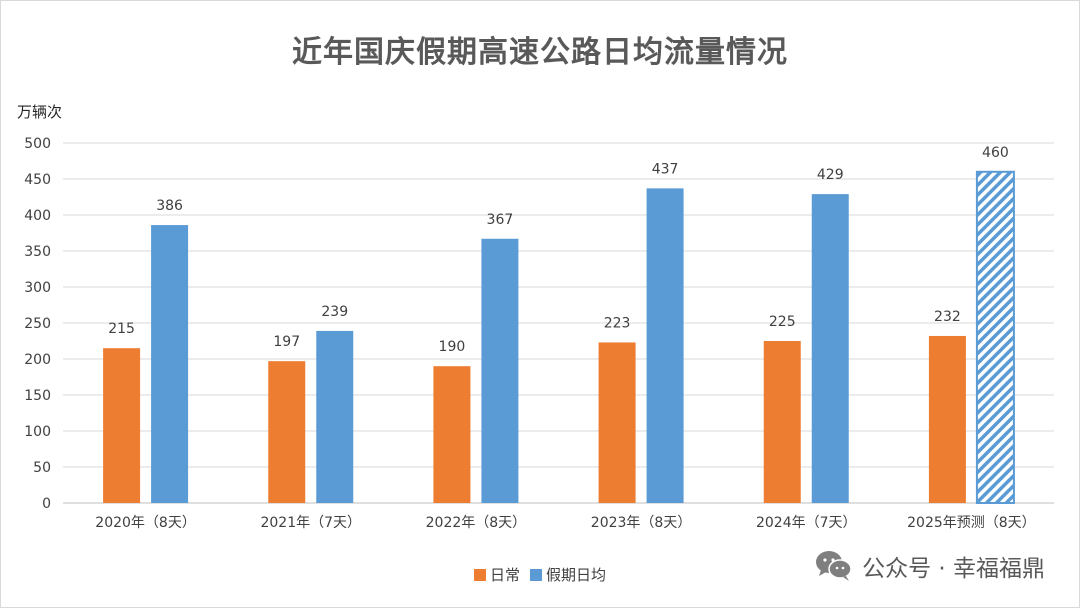 The image size is (1080, 609). What do you see at coordinates (953, 569) in the screenshot?
I see `watermark-text: 公众号 · 幸福福鼎` at bounding box center [953, 569].